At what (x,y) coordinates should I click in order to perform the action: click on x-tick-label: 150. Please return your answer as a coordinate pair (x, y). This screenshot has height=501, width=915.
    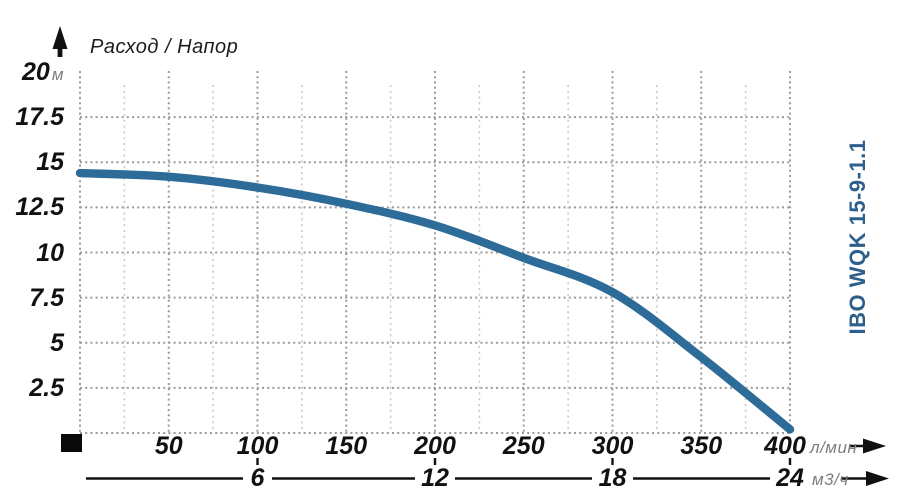
    Looking at the image, I should click on (346, 446).